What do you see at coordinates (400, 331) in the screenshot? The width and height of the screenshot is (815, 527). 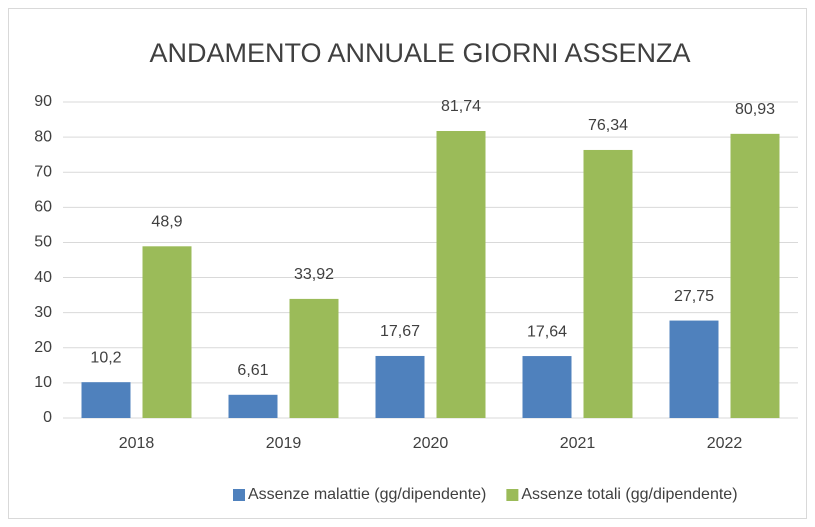 I see `data-label: 17,67` at bounding box center [400, 331].